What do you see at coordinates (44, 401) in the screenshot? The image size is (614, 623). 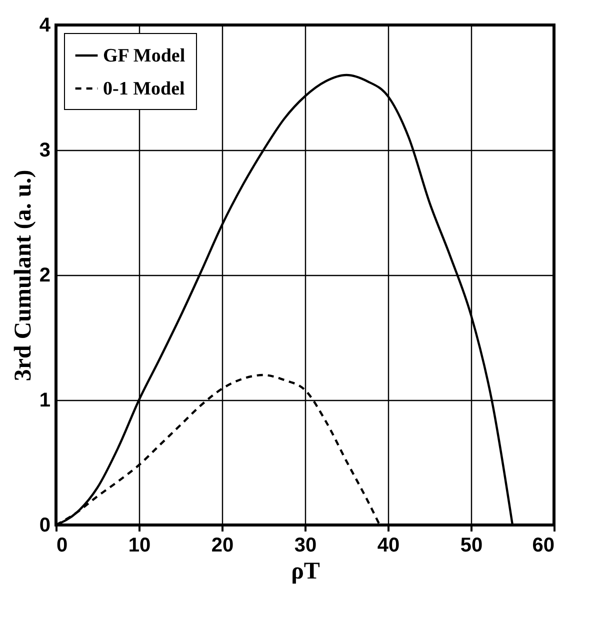 I see `y-tick-label: 1` at bounding box center [44, 401].